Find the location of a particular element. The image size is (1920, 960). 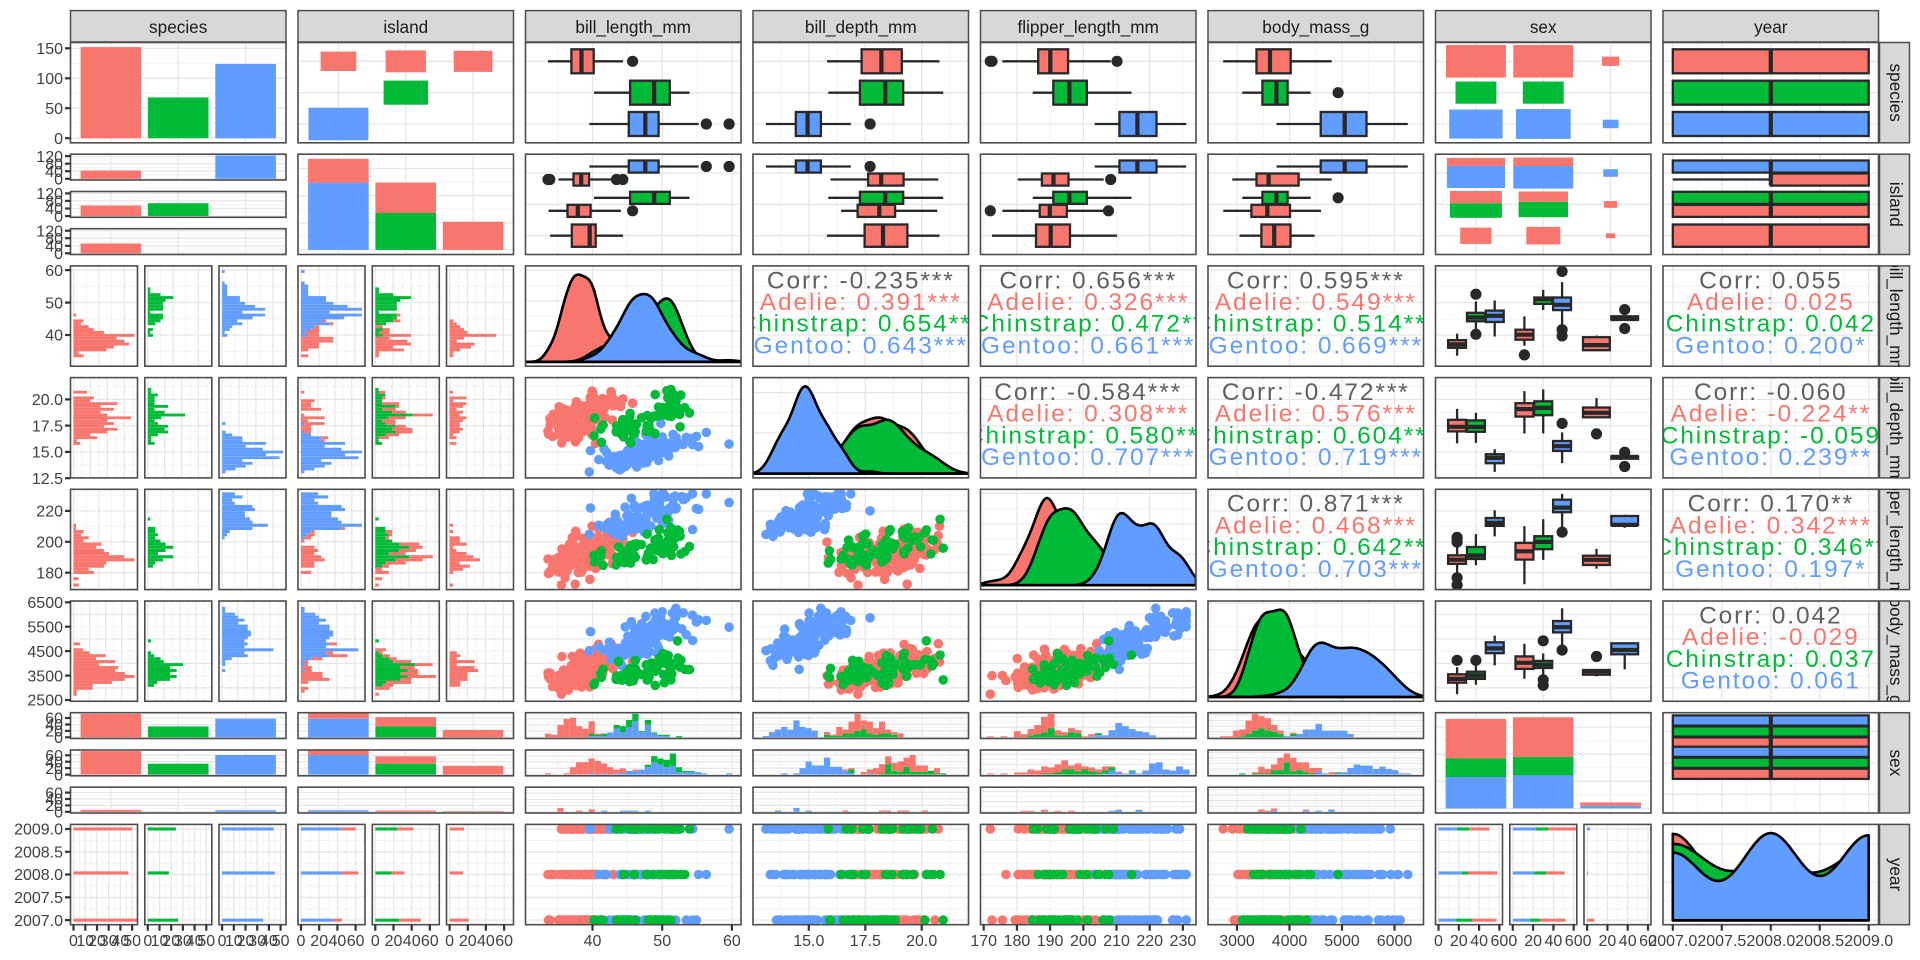

svg-text: Corr: -0.584*** is located at coordinates (1088, 392).